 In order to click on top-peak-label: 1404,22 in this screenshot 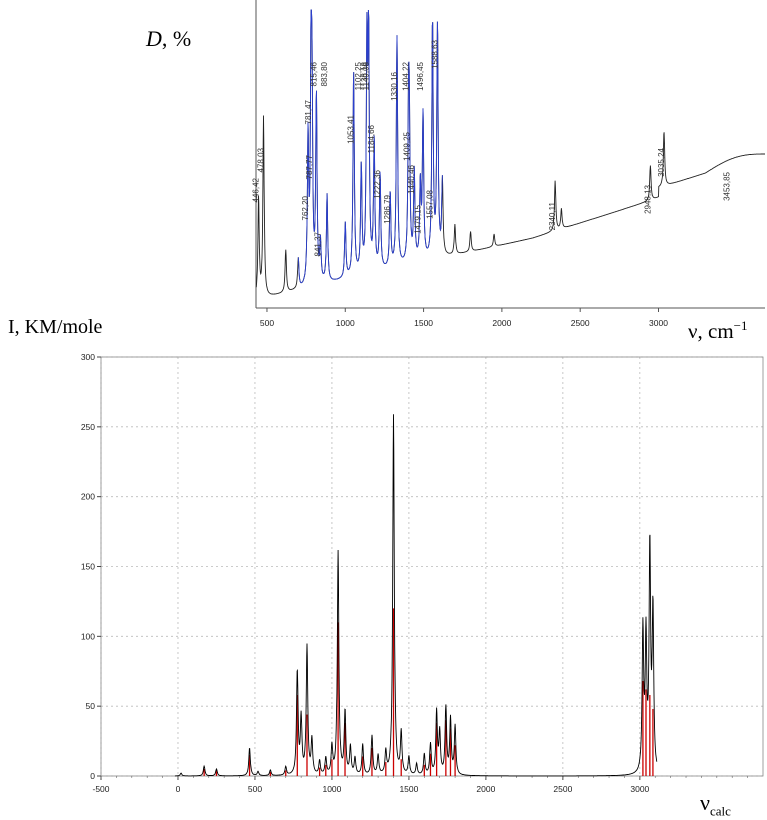, I will do `click(406, 75)`.